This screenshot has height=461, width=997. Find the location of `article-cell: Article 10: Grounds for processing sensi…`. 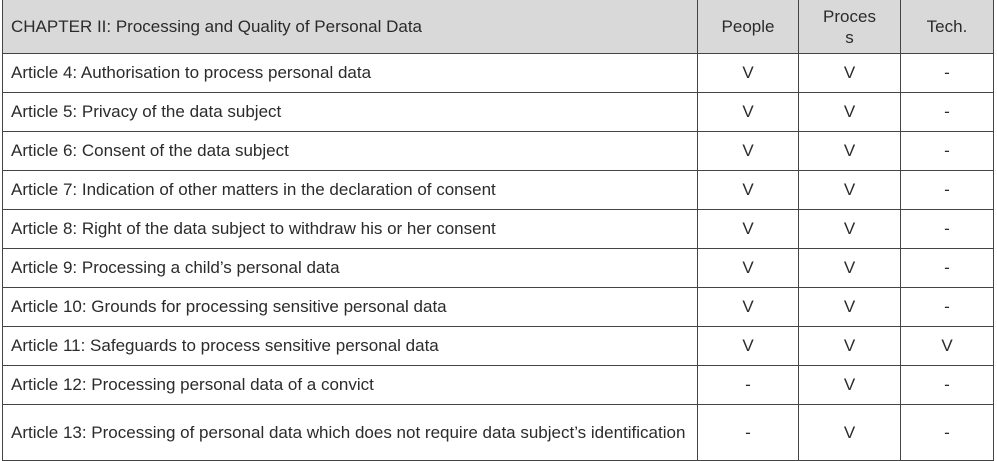

article-cell: Article 10: Grounds for processing sensi… is located at coordinates (350, 307).